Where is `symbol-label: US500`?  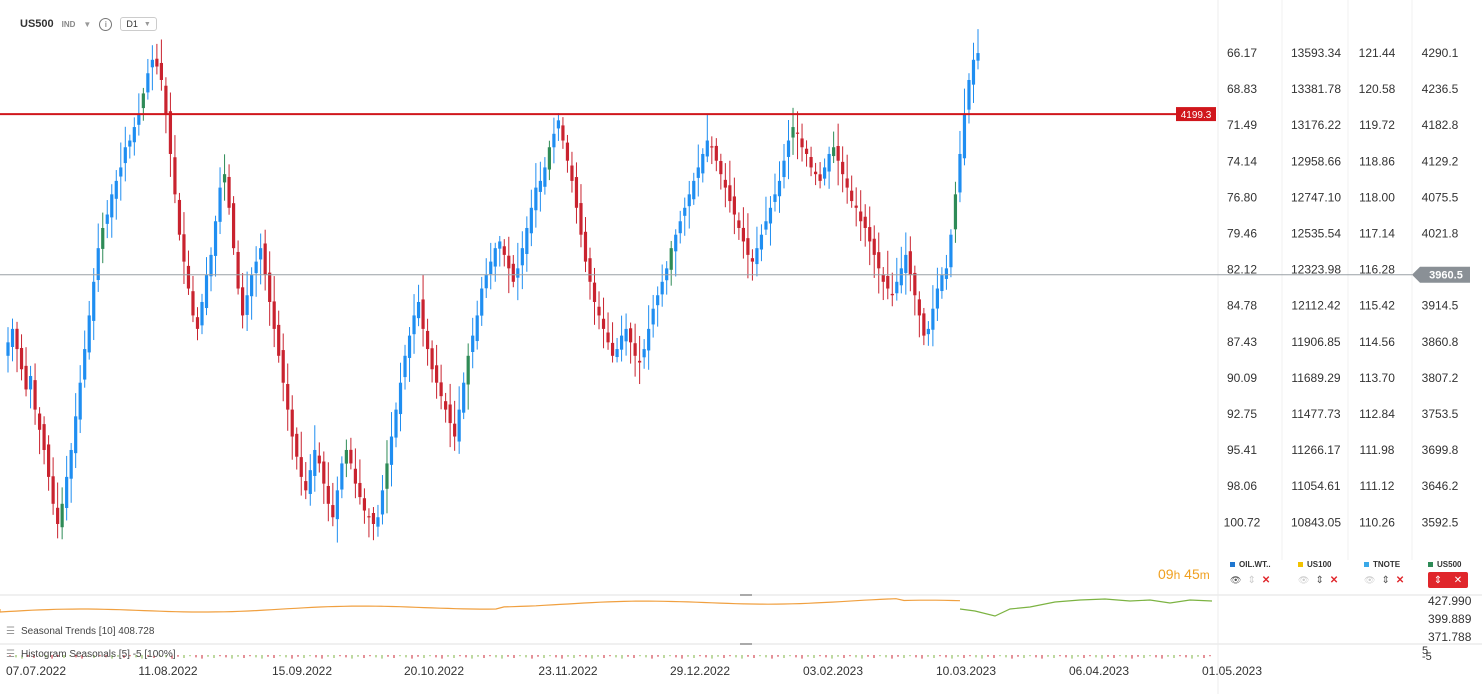
symbol-label: US500 is located at coordinates (37, 24).